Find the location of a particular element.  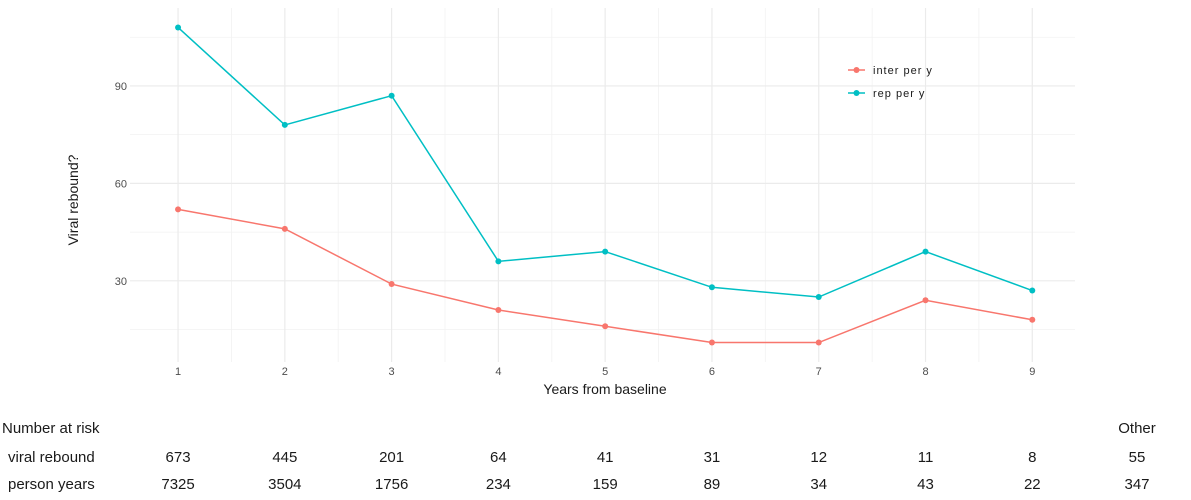

risk-cell: 159 is located at coordinates (605, 484).